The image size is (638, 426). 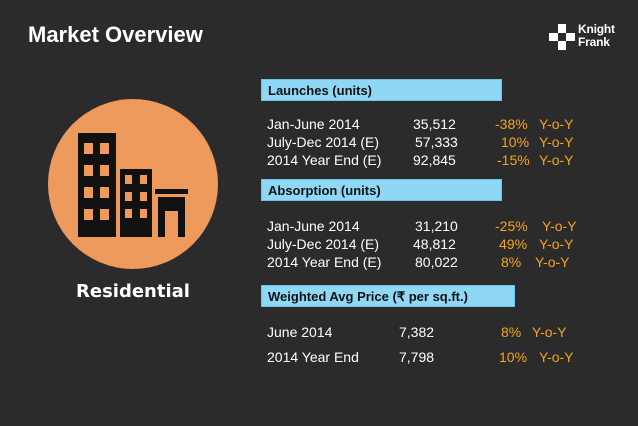 I want to click on row-change: -25%, so click(x=511, y=226).